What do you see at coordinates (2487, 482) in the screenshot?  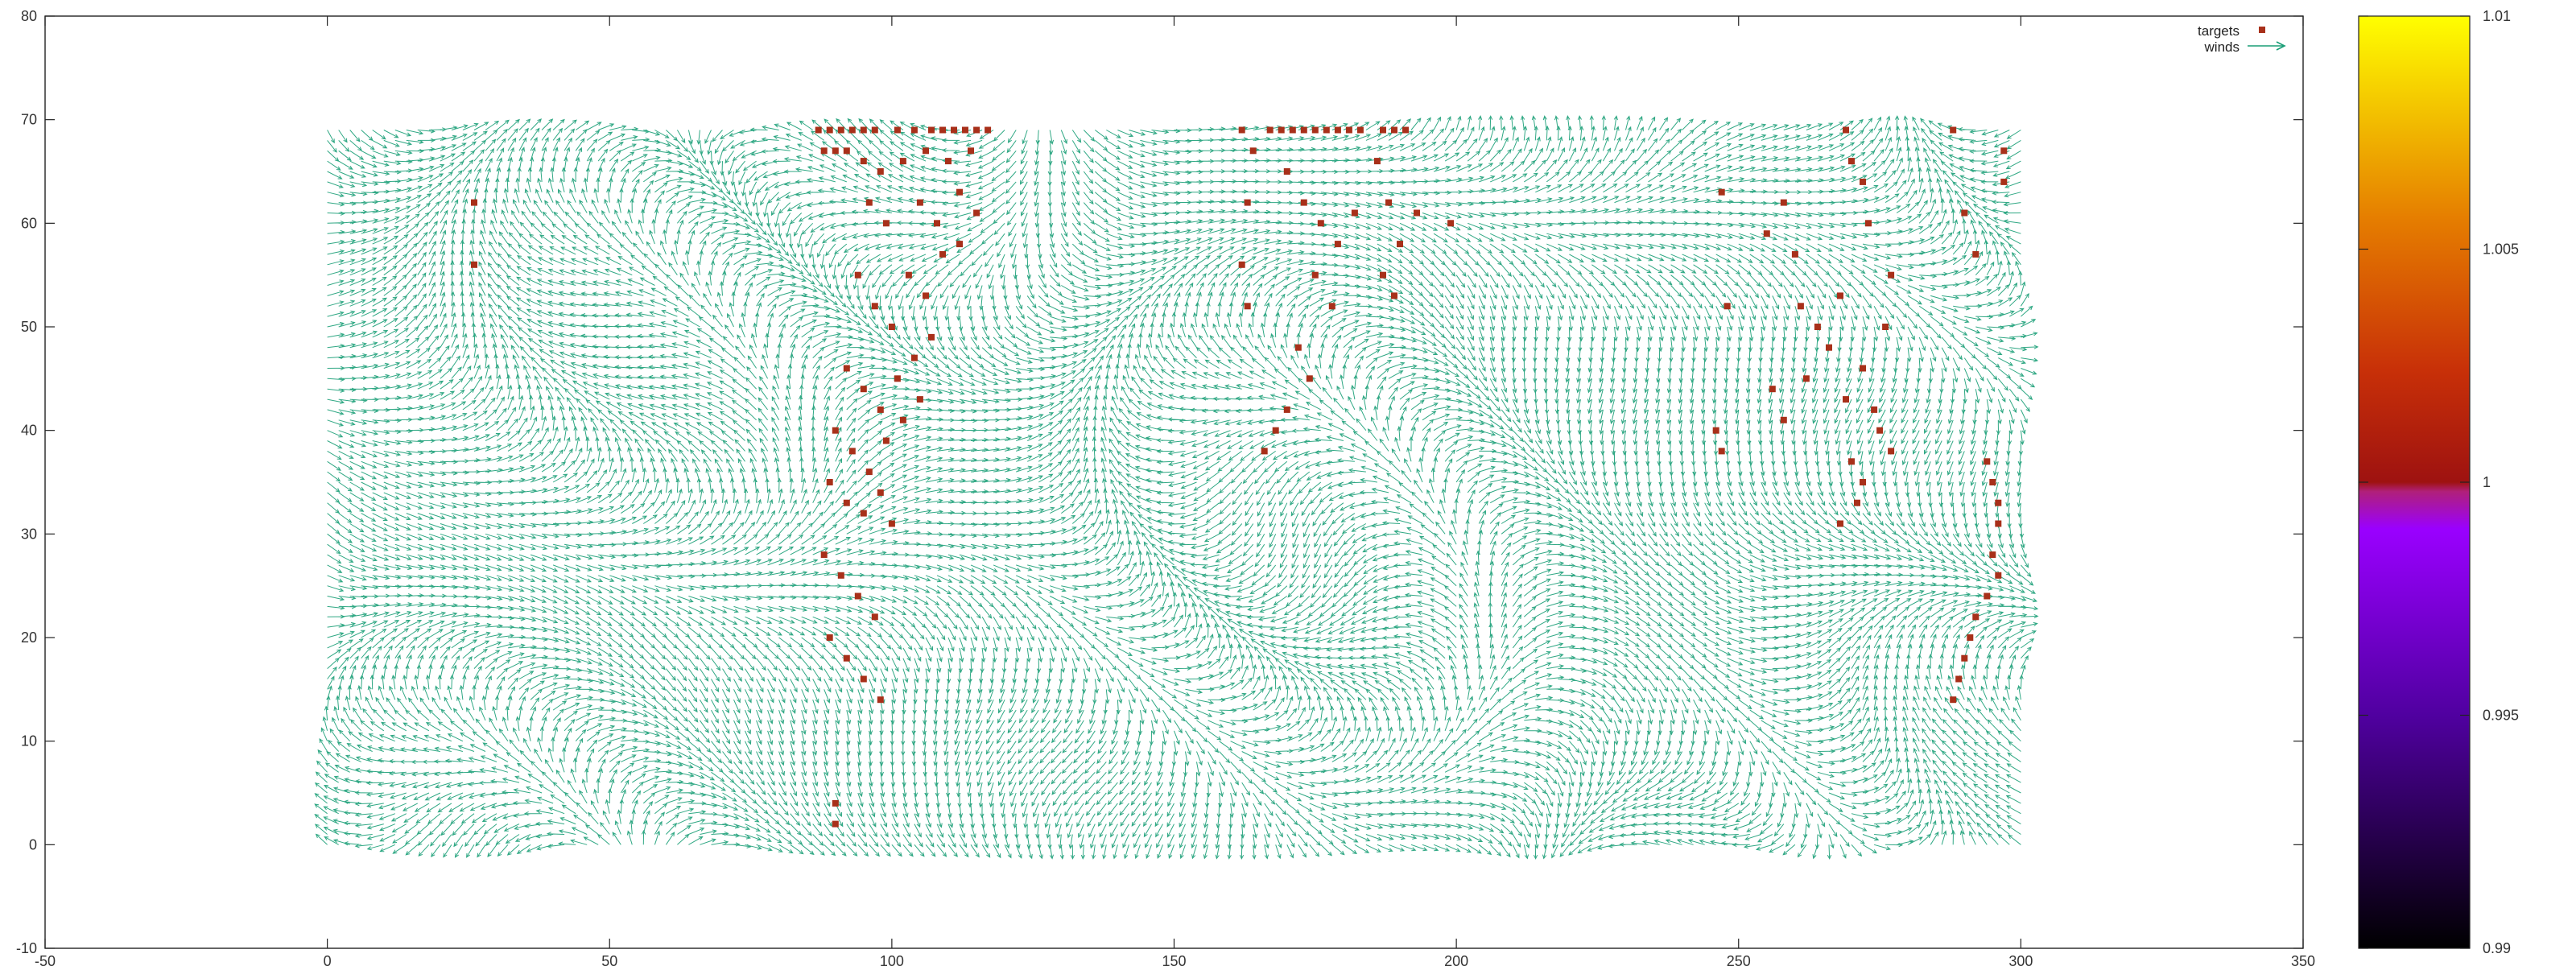 I see `colorbar-tick-label: 1` at bounding box center [2487, 482].